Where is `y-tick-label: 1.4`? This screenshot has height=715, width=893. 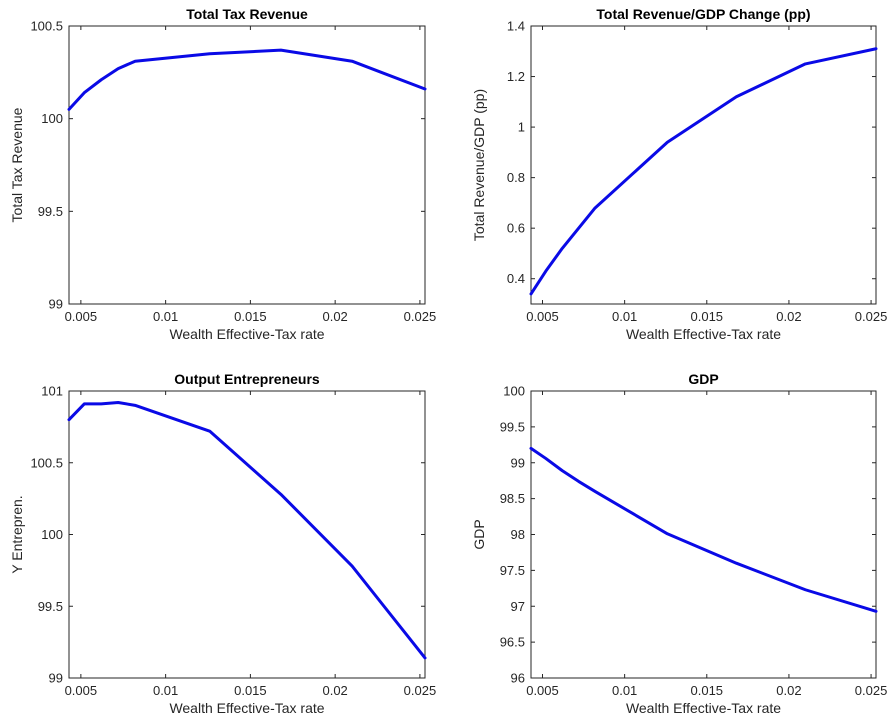
y-tick-label: 1.4 is located at coordinates (516, 26).